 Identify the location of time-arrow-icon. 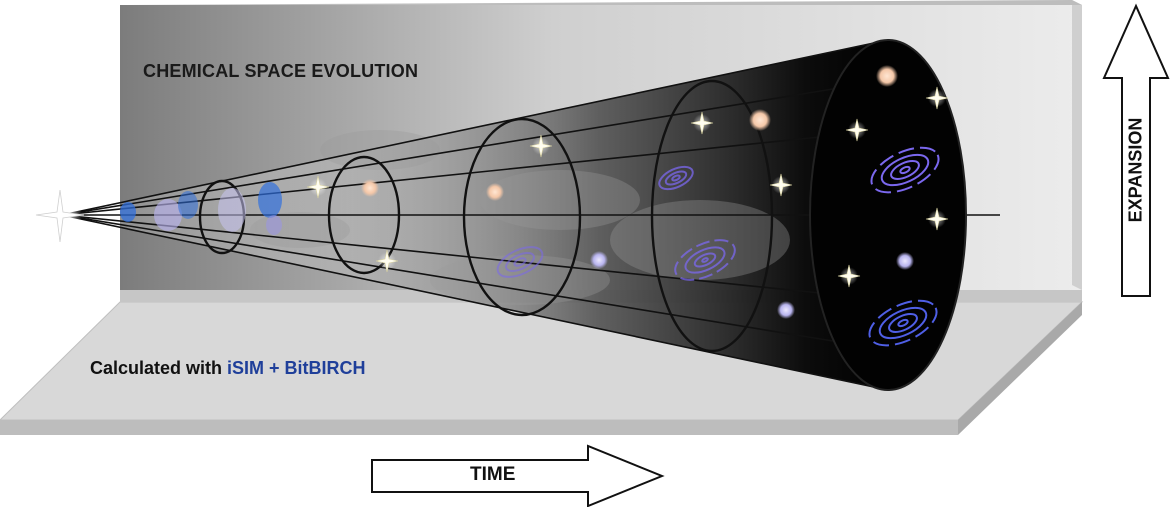
(518, 475).